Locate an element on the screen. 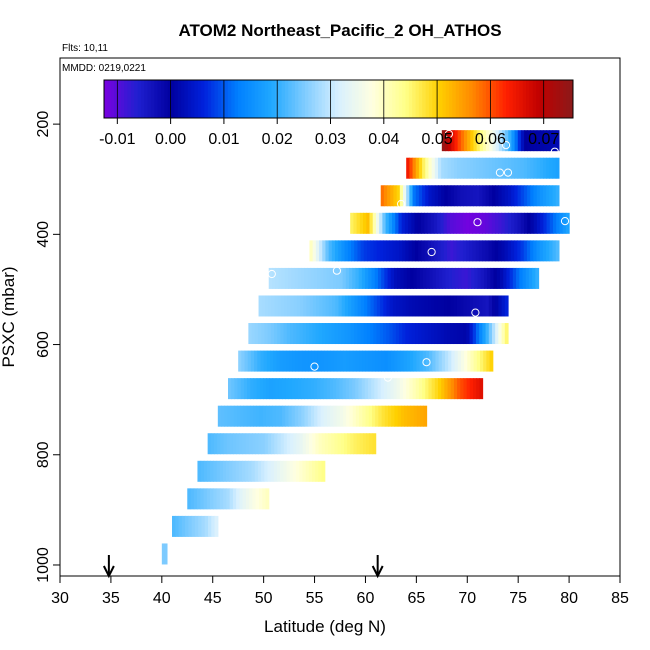 The image size is (650, 650). x-tick-label: 60 is located at coordinates (366, 598).